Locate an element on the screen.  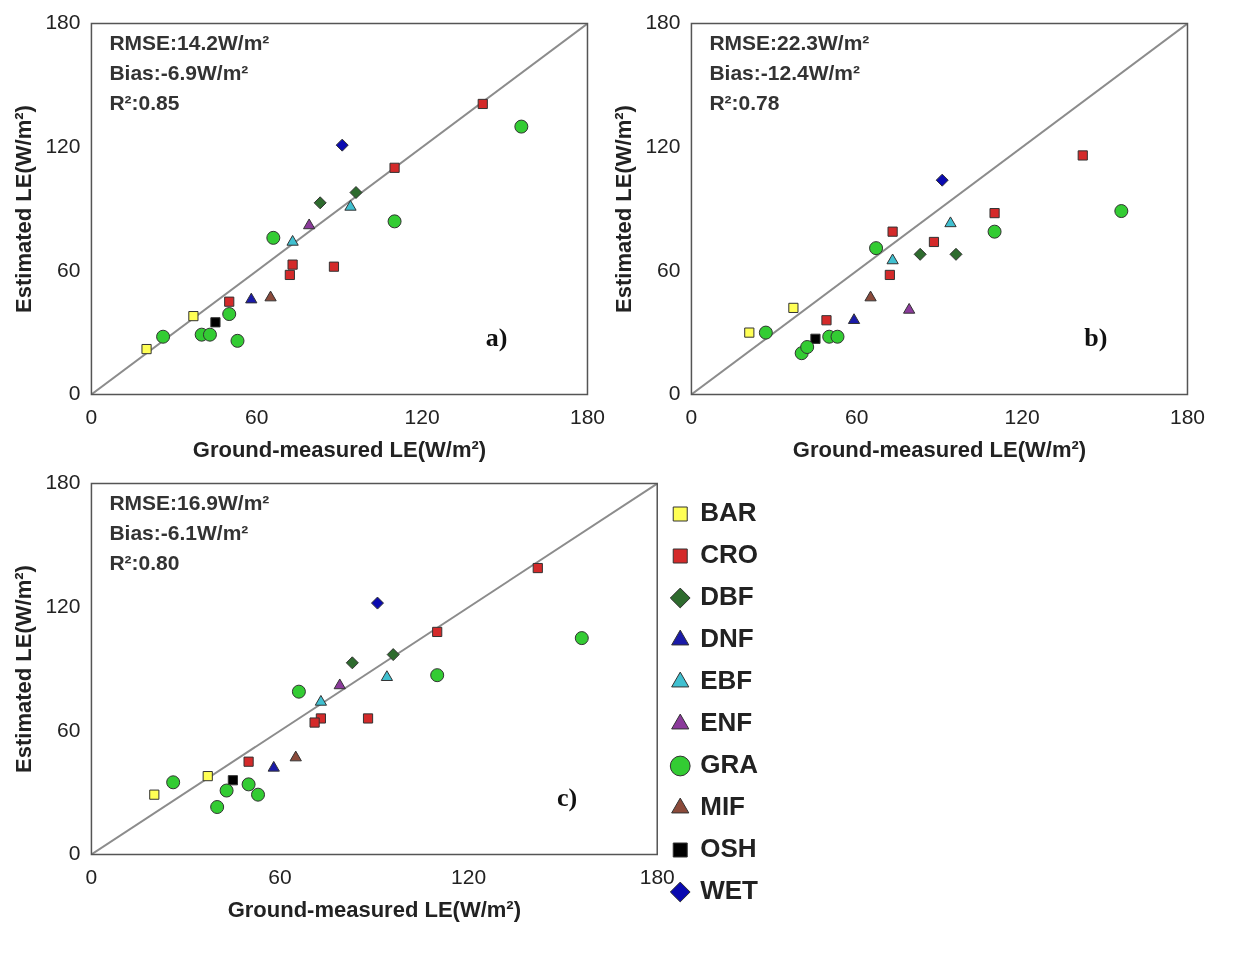
annotation: Bias:-12.4W/m² is located at coordinates (784, 72).